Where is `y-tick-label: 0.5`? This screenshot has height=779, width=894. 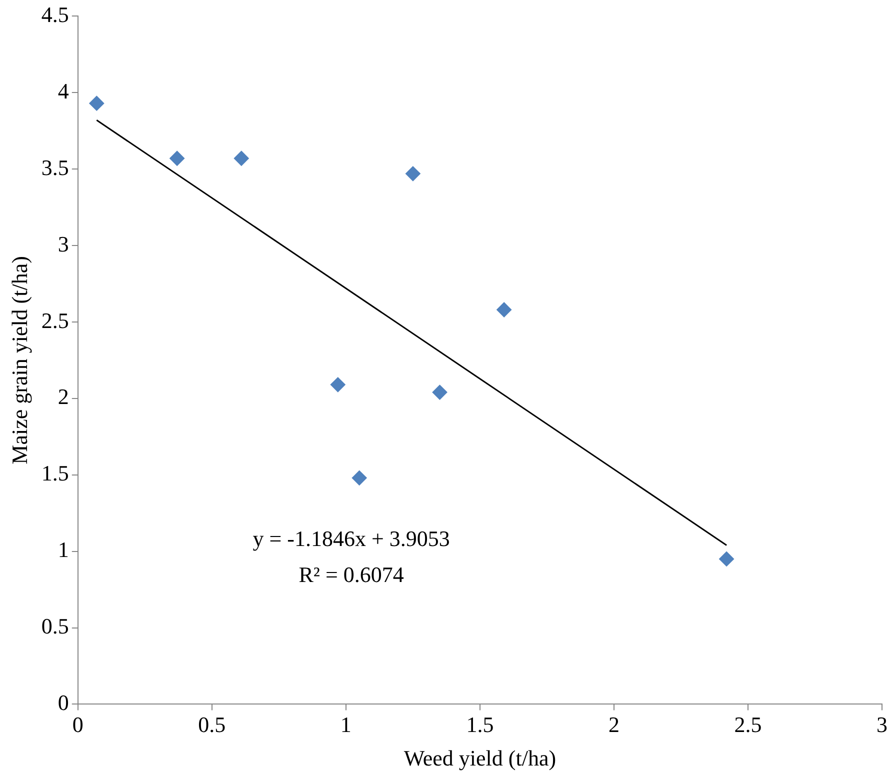
y-tick-label: 0.5 is located at coordinates (55, 626).